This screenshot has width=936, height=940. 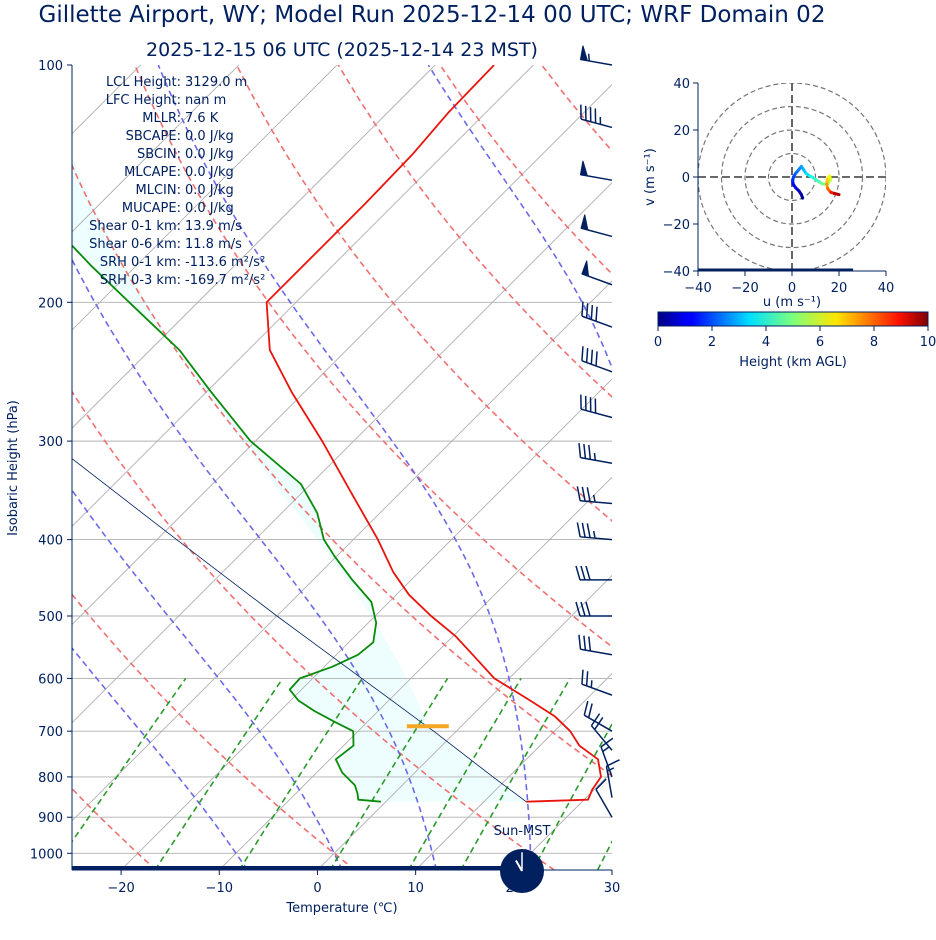 What do you see at coordinates (135, 226) in the screenshot?
I see `index-label: Shear 0-1 km:` at bounding box center [135, 226].